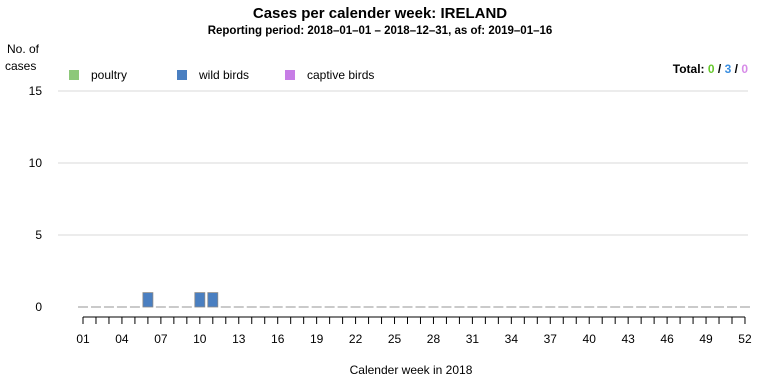 This screenshot has height=377, width=760. What do you see at coordinates (36, 199) in the screenshot?
I see `y-axis-ticks: 0 5 10 15` at bounding box center [36, 199].